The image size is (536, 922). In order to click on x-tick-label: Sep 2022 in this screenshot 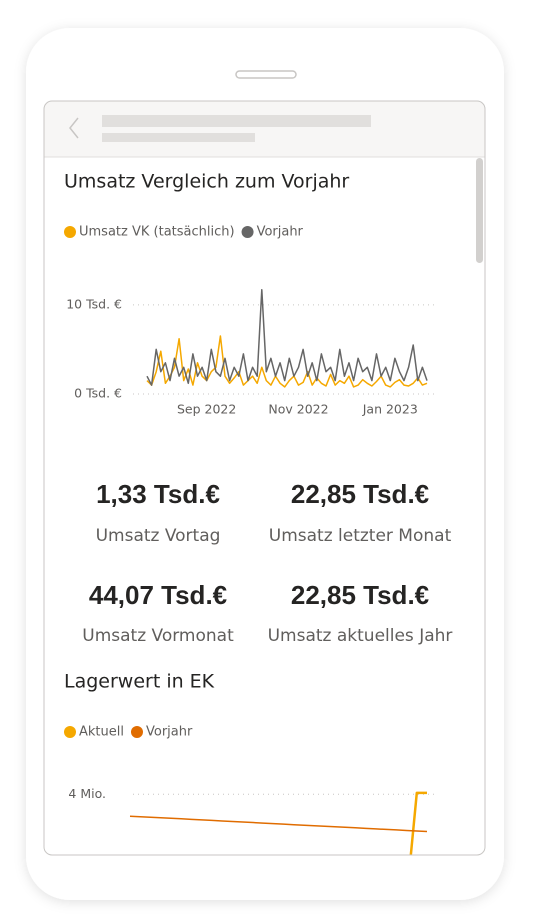, I will do `click(206, 409)`.